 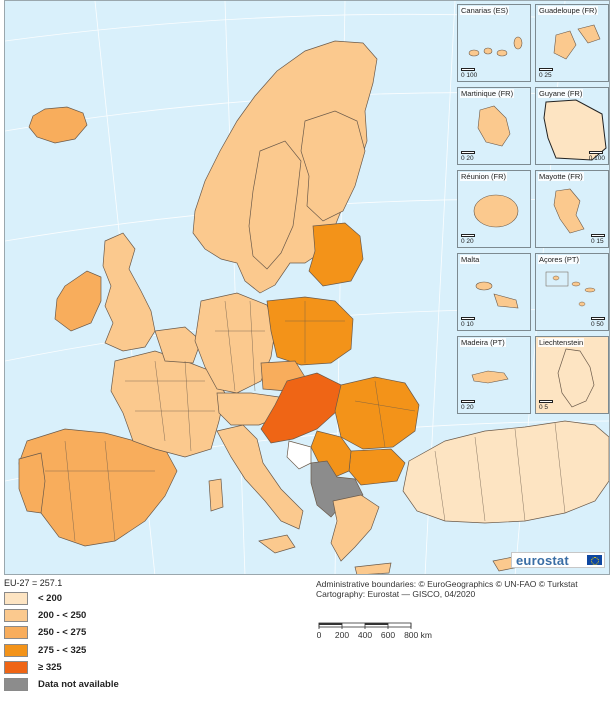 What do you see at coordinates (277, 544) in the screenshot?
I see `region-sicily` at bounding box center [277, 544].